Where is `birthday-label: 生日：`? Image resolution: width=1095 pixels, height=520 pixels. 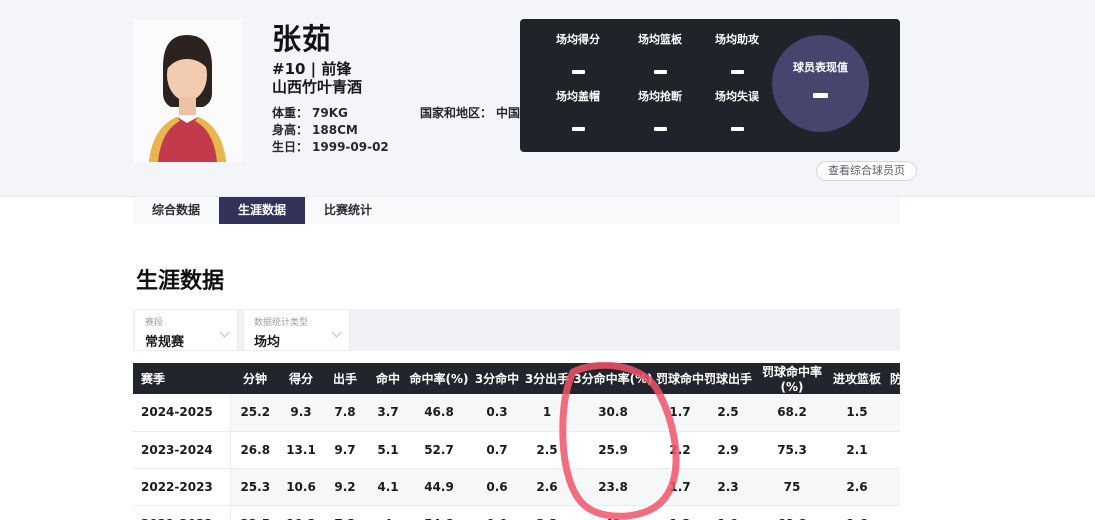 birthday-label: 生日： is located at coordinates (290, 147).